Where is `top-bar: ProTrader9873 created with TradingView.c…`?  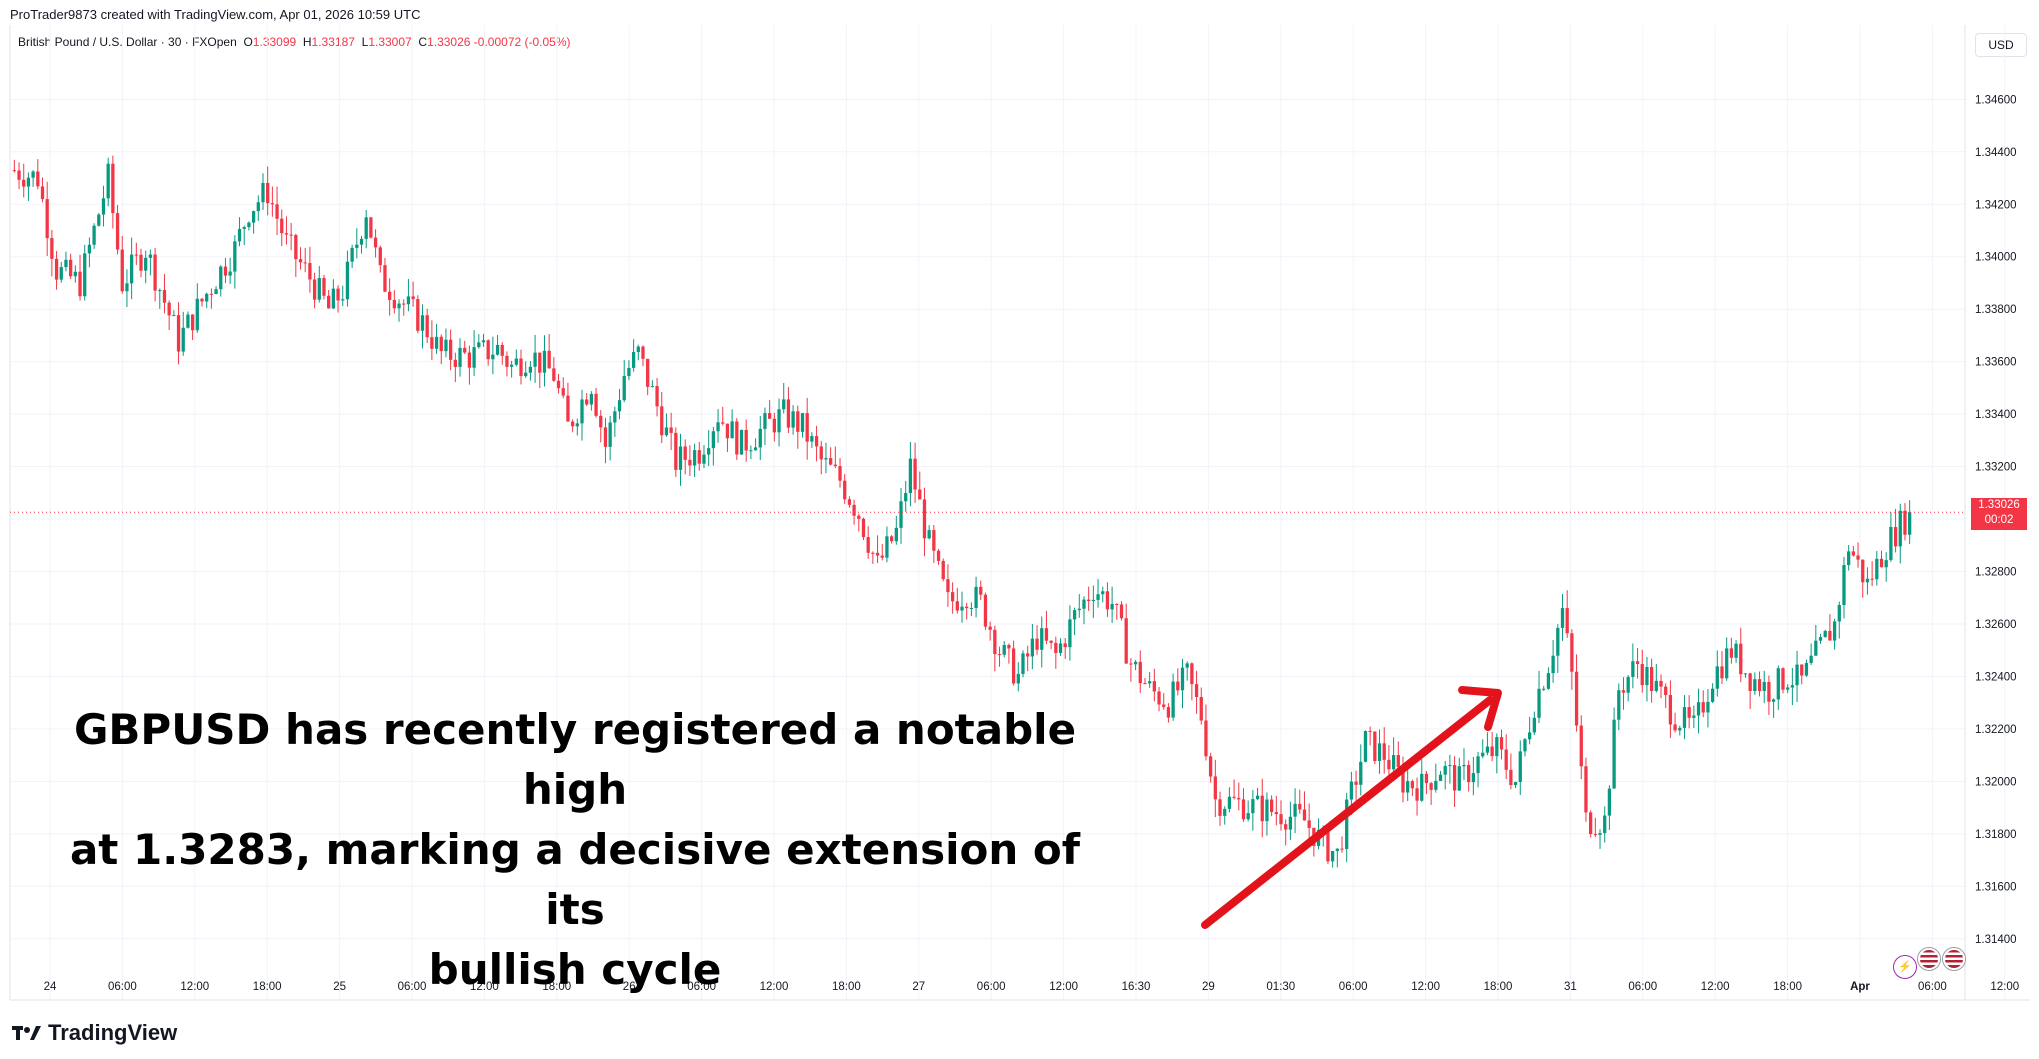 top-bar: ProTrader9873 created with TradingView.c… is located at coordinates (1019, 15).